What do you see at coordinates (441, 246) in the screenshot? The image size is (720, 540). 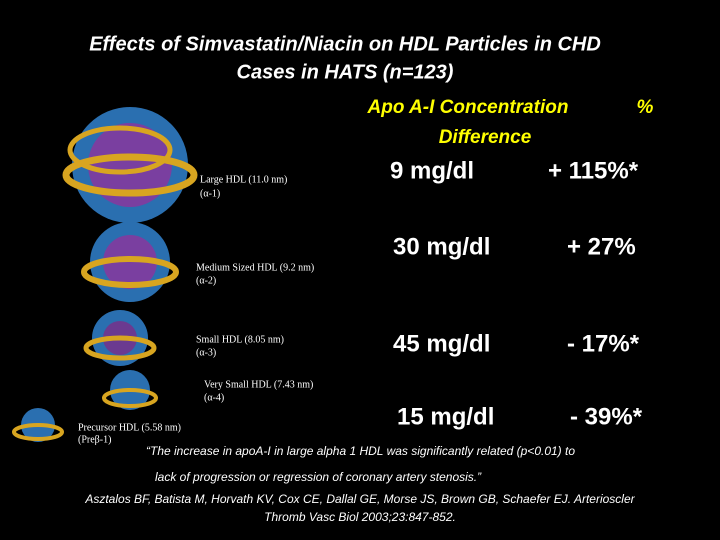 I see `concentration: 30 mg/dl` at bounding box center [441, 246].